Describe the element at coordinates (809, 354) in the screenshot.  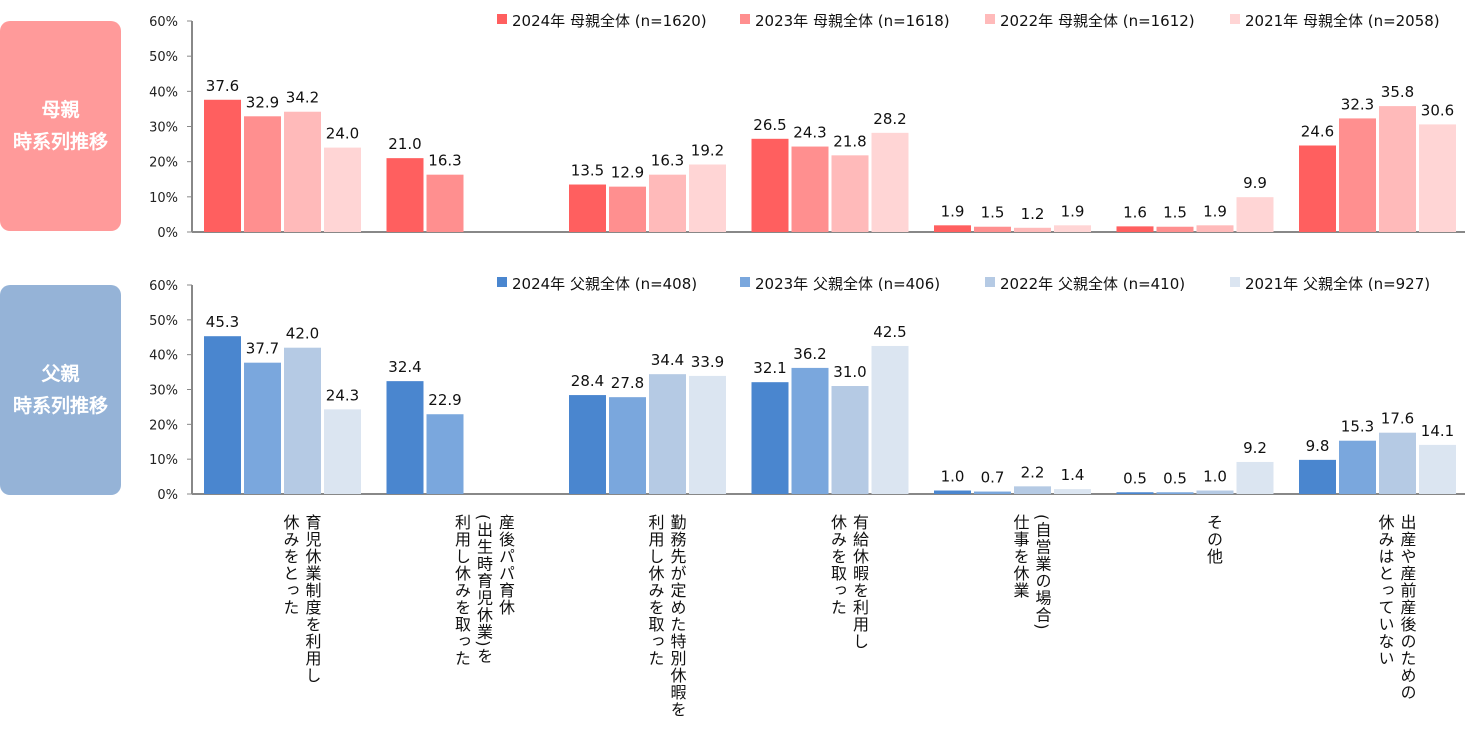
I see `father-data-label: 36.2` at that location.